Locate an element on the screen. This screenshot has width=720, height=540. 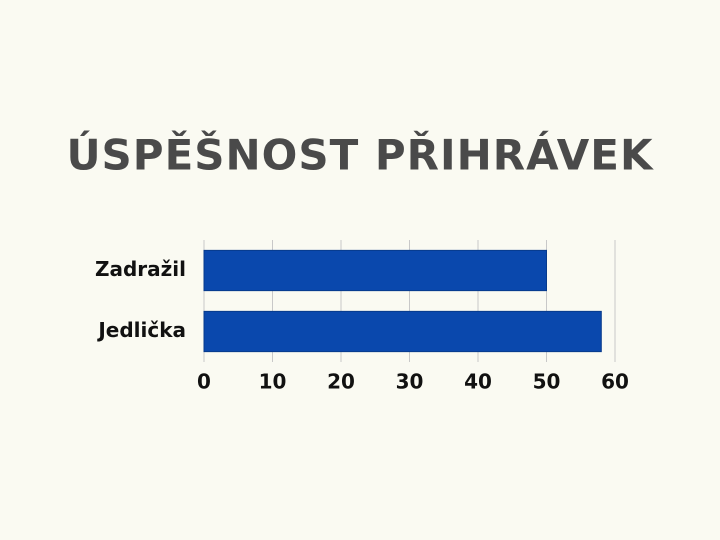
x-tick-label: 40 is located at coordinates (478, 382).